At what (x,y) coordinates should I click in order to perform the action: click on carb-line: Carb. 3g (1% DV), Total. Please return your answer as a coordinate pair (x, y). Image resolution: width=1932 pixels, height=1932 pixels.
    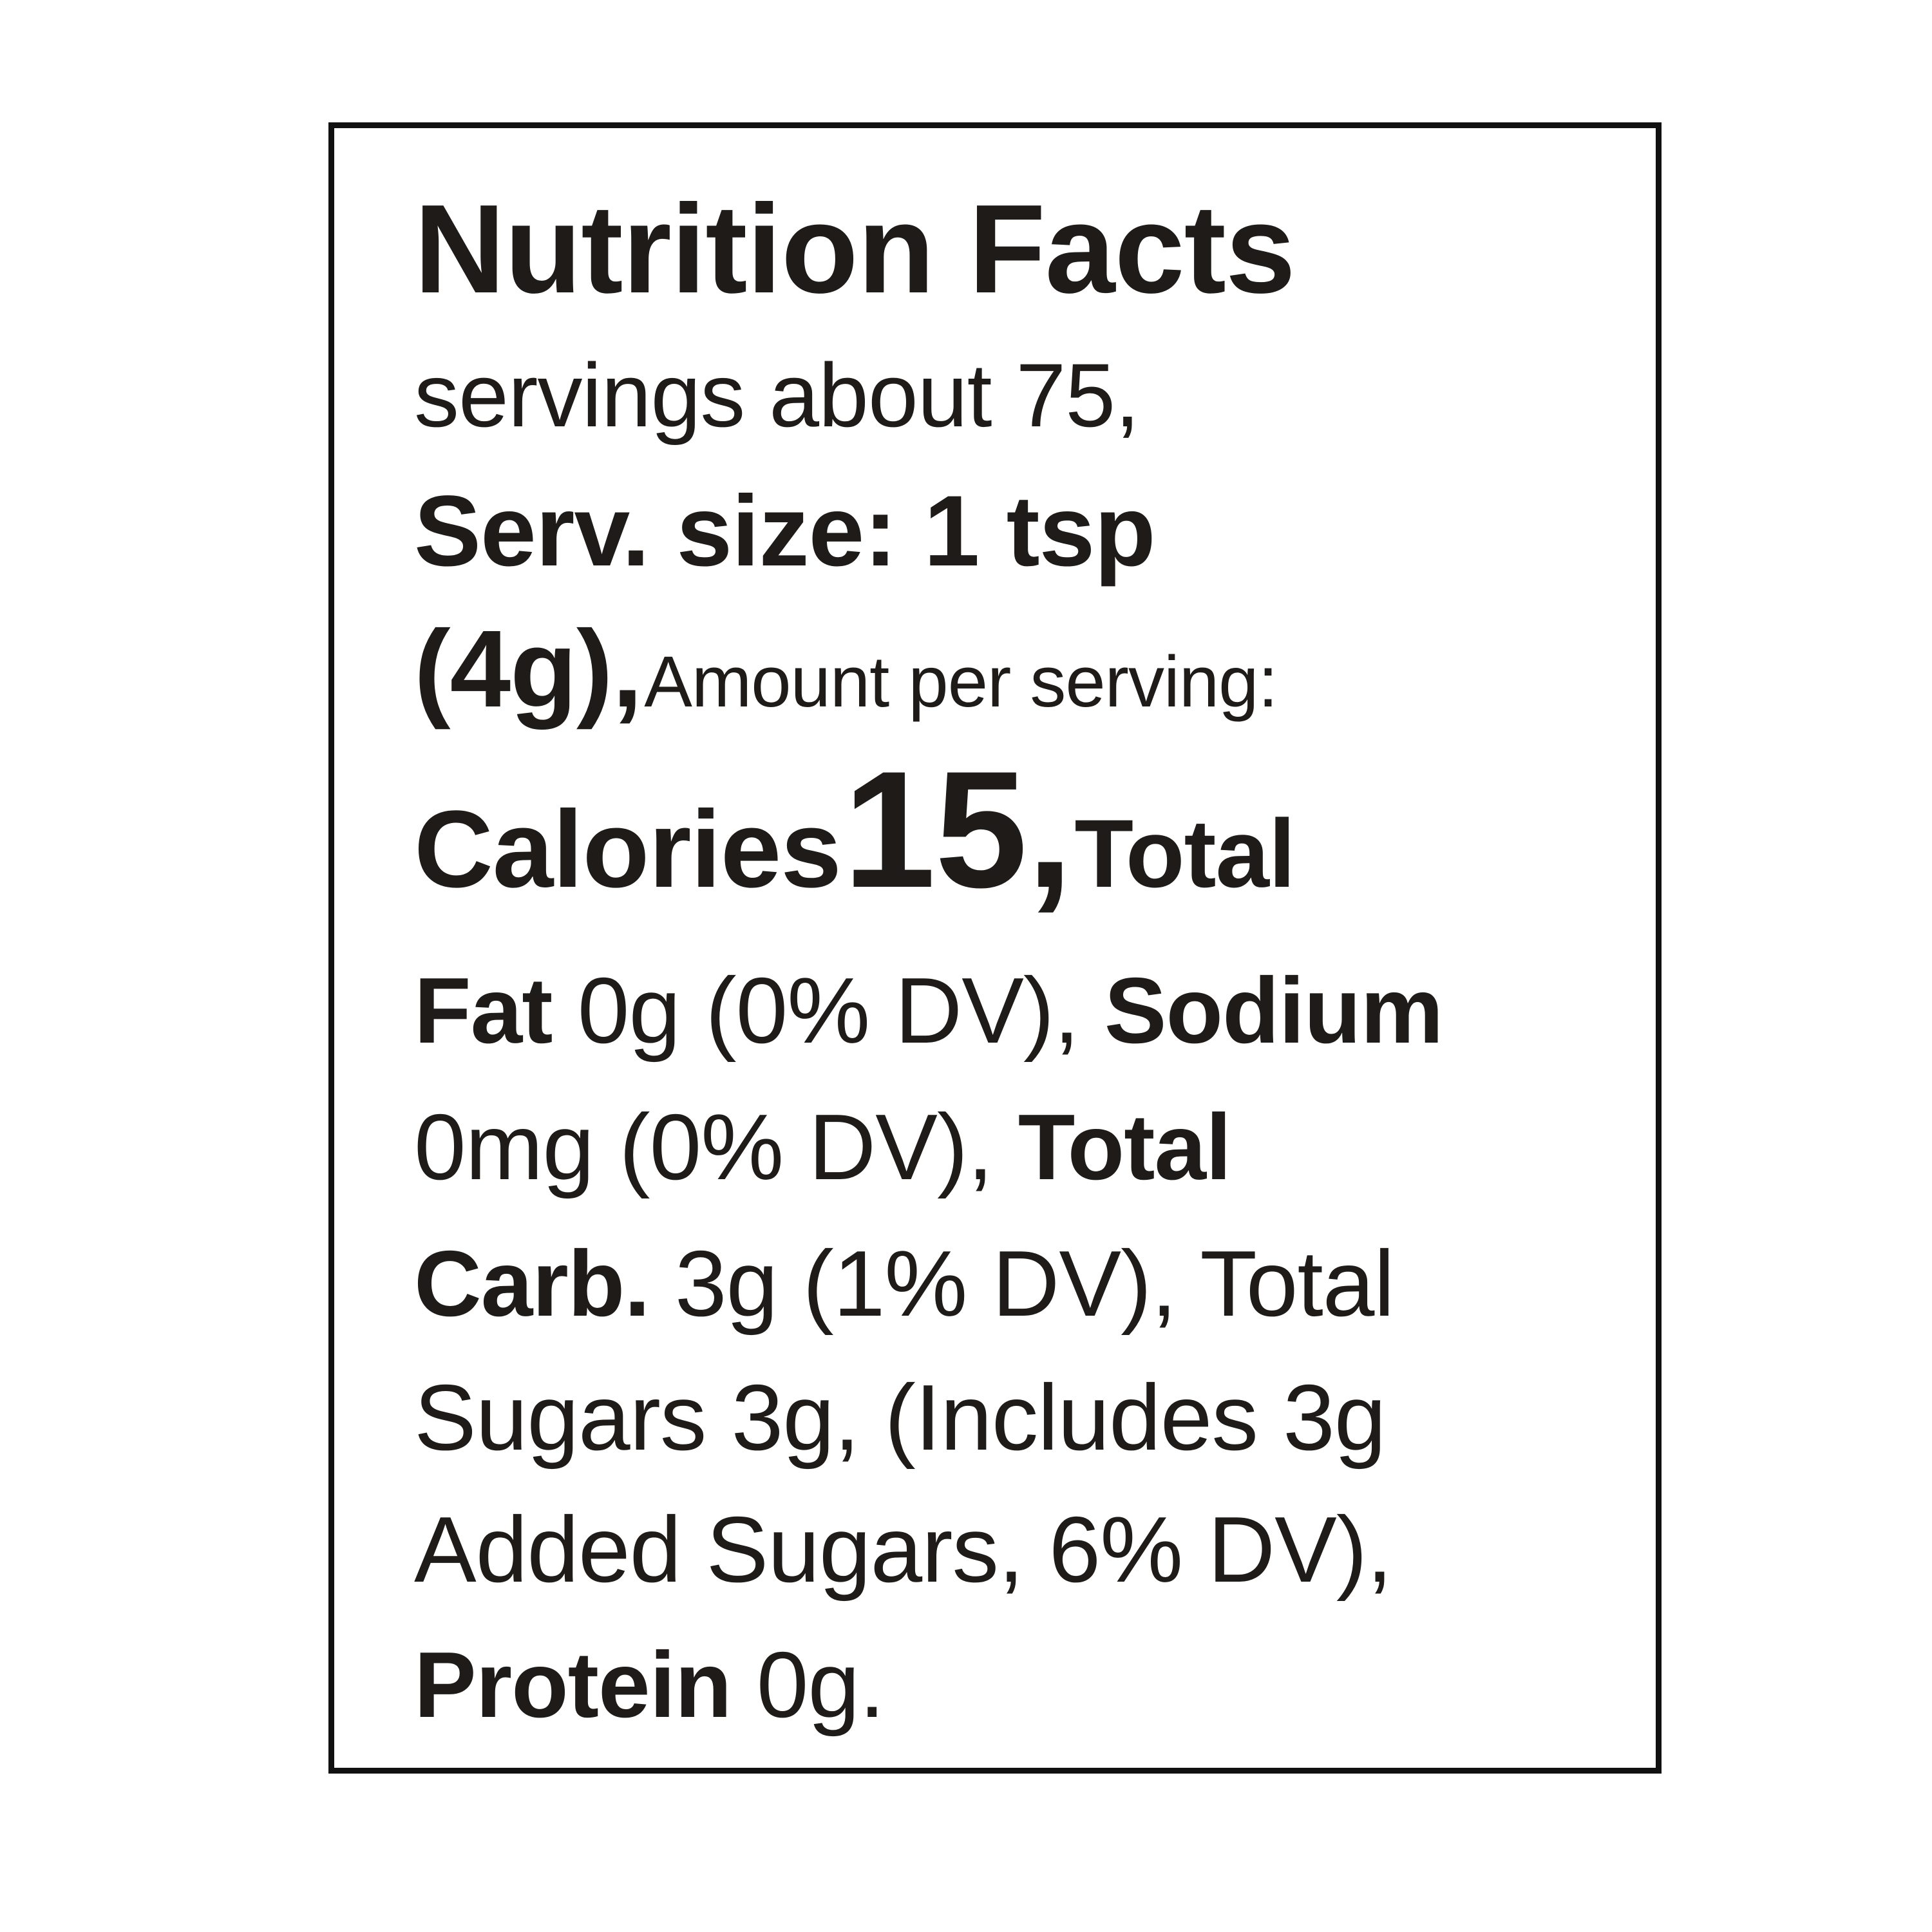
    Looking at the image, I should click on (905, 1284).